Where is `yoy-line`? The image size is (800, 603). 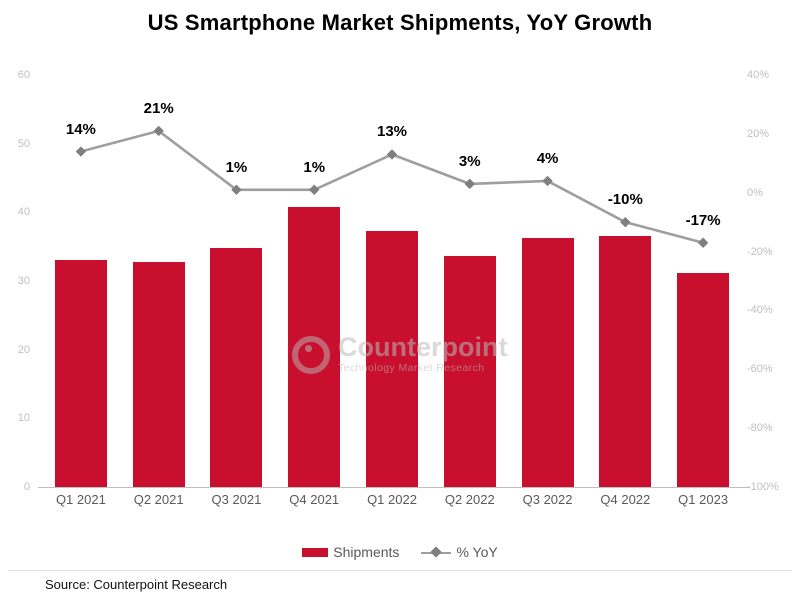
yoy-line is located at coordinates (392, 186).